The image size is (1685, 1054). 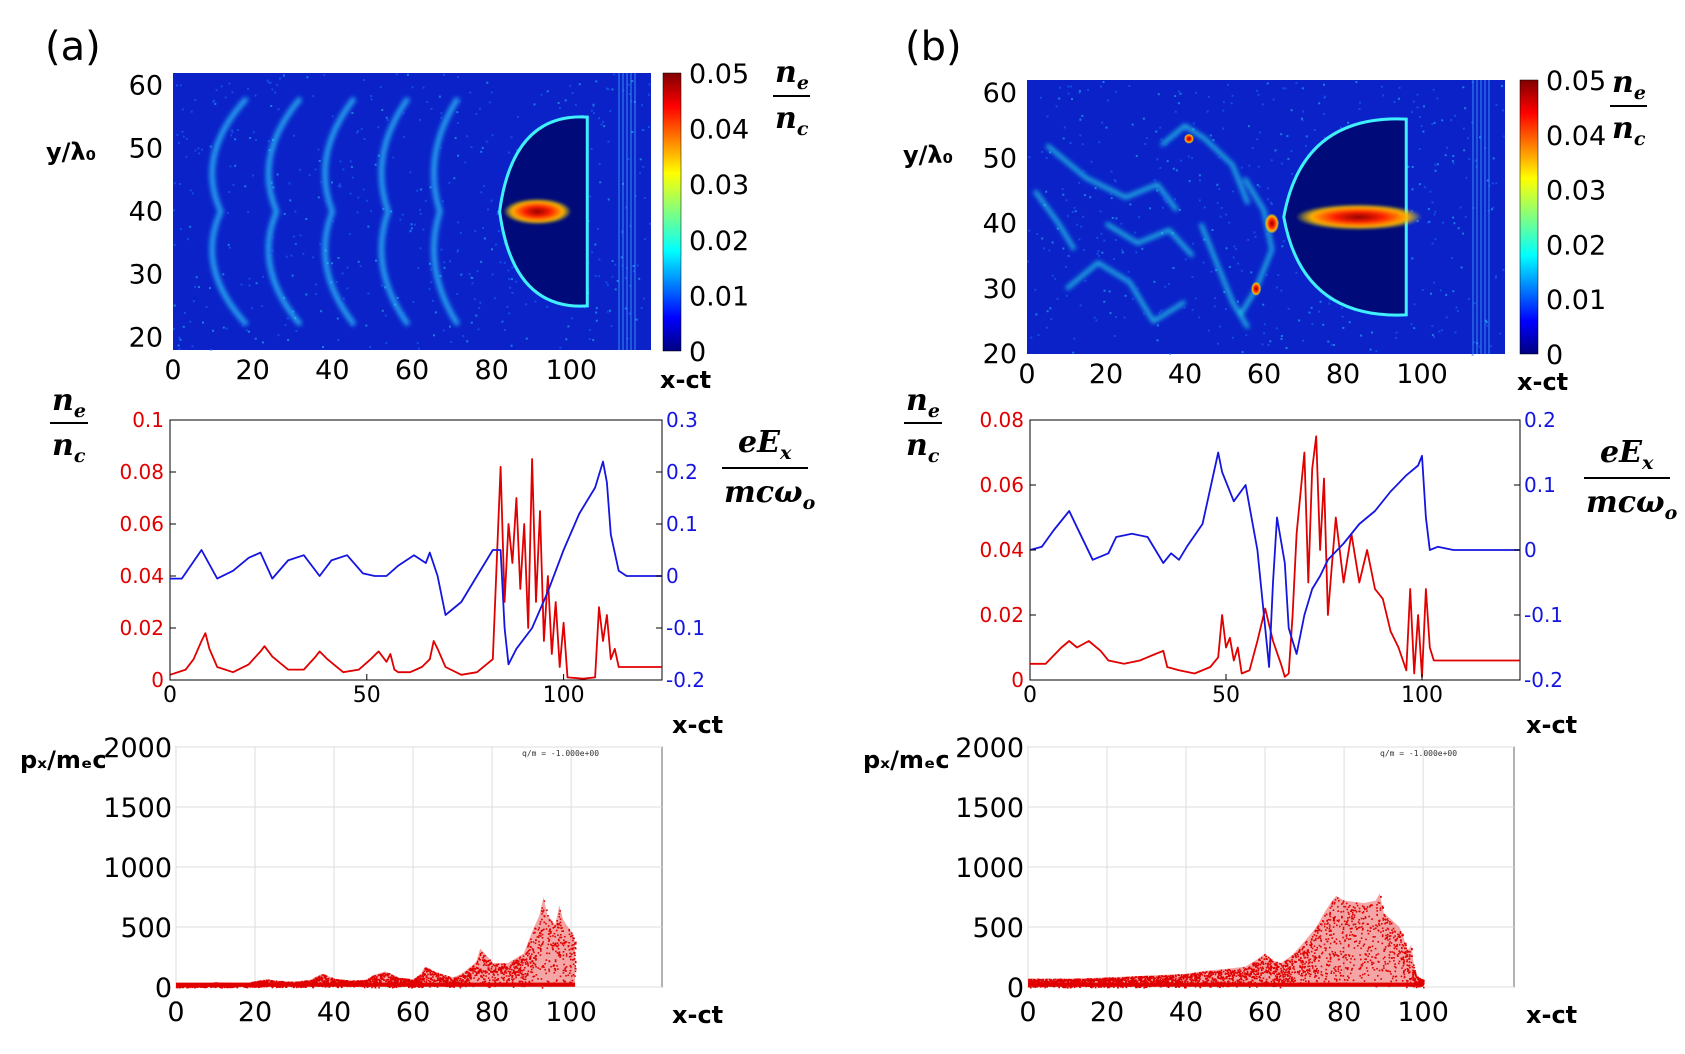 I want to click on right-tick-label: 0.2, so click(x=1540, y=420).